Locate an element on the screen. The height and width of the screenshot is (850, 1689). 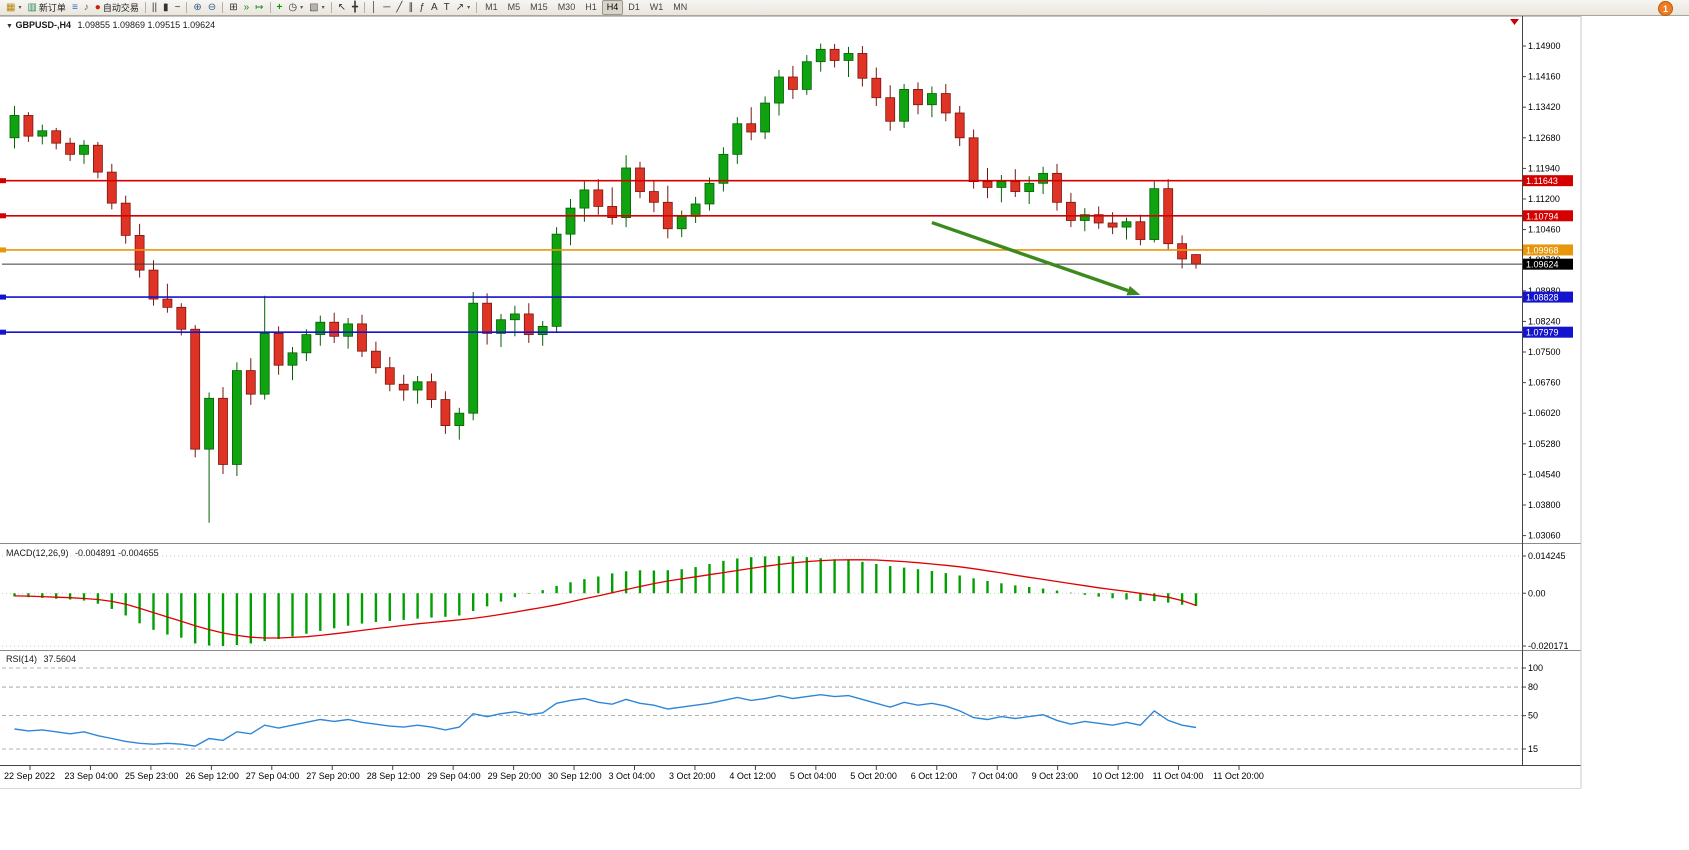
chart-shift-button: ↦ is located at coordinates (259, 8).